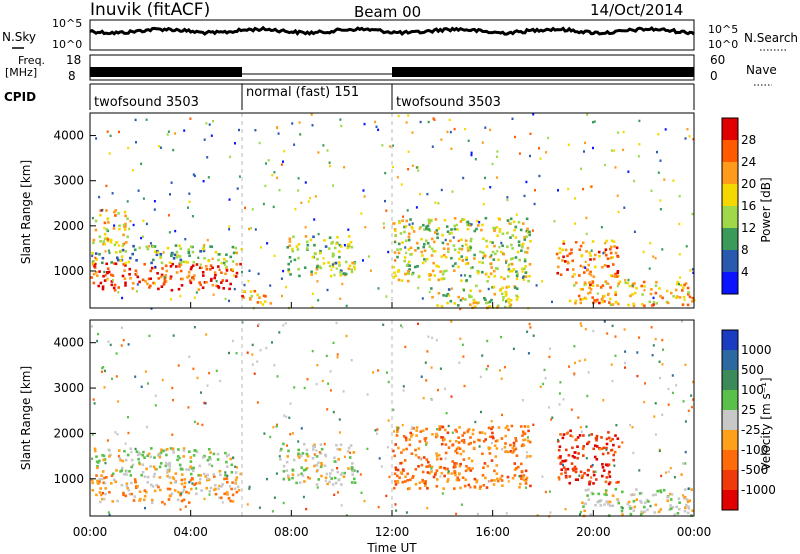 This screenshot has width=800, height=554. What do you see at coordinates (730, 360) in the screenshot?
I see `colorbar-segment` at bounding box center [730, 360].